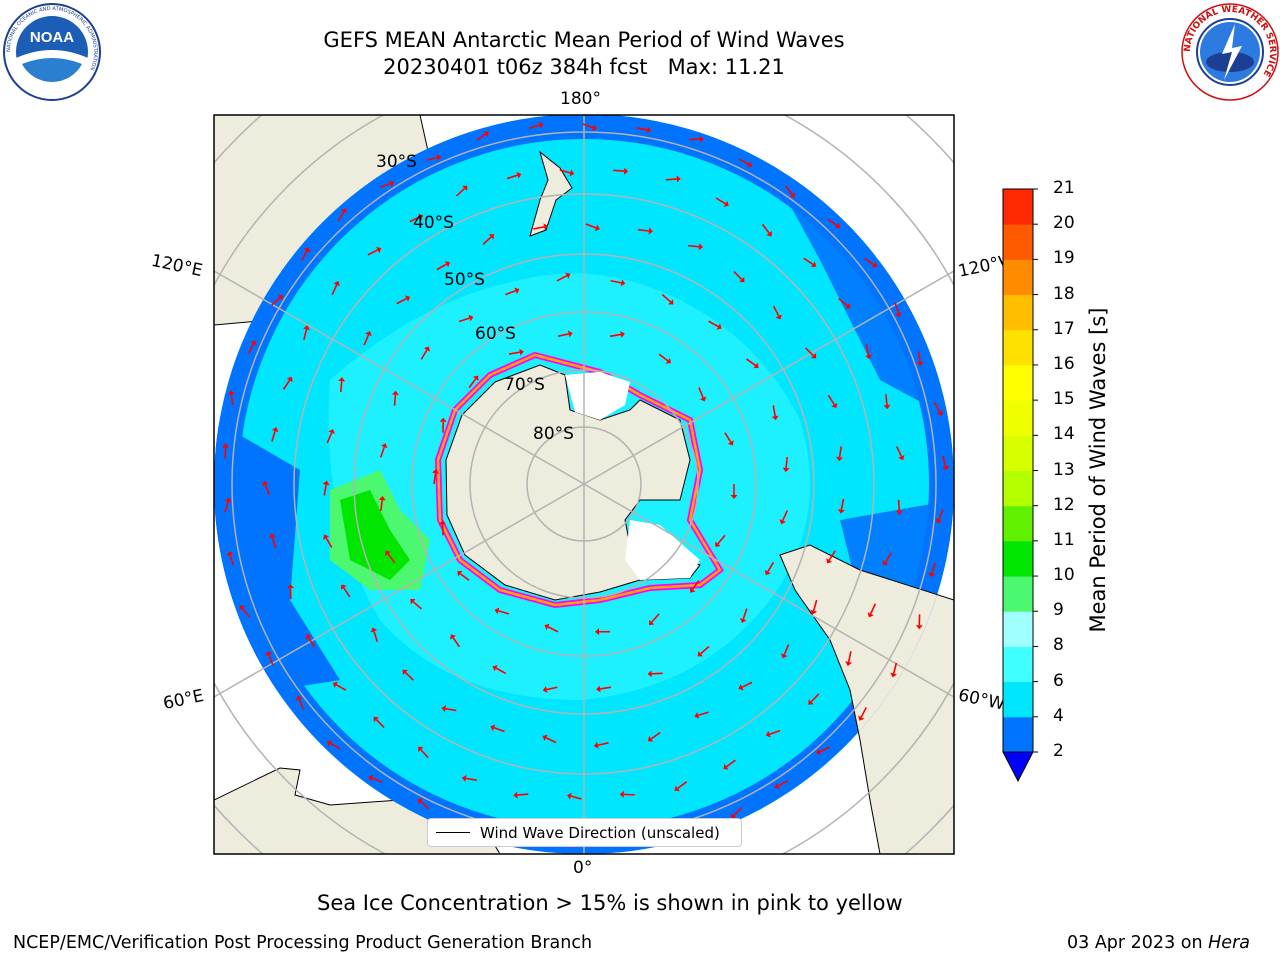 This screenshot has height=960, width=1280. Describe the element at coordinates (396, 162) in the screenshot. I see `lat-label-30s: 30°S` at that location.